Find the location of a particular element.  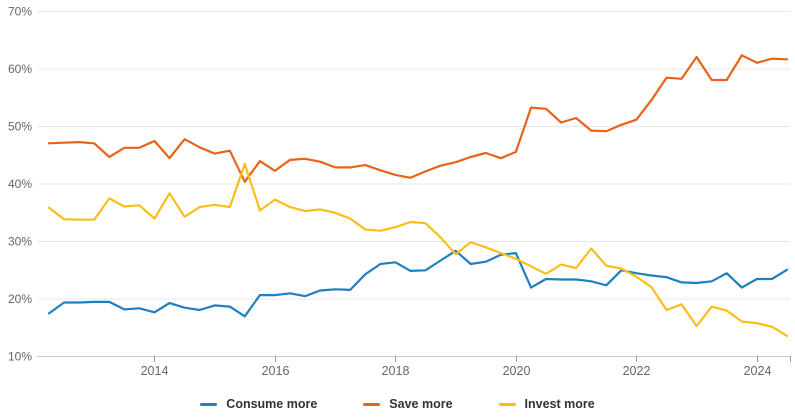

legend-swatch-invest-more is located at coordinates (507, 404).